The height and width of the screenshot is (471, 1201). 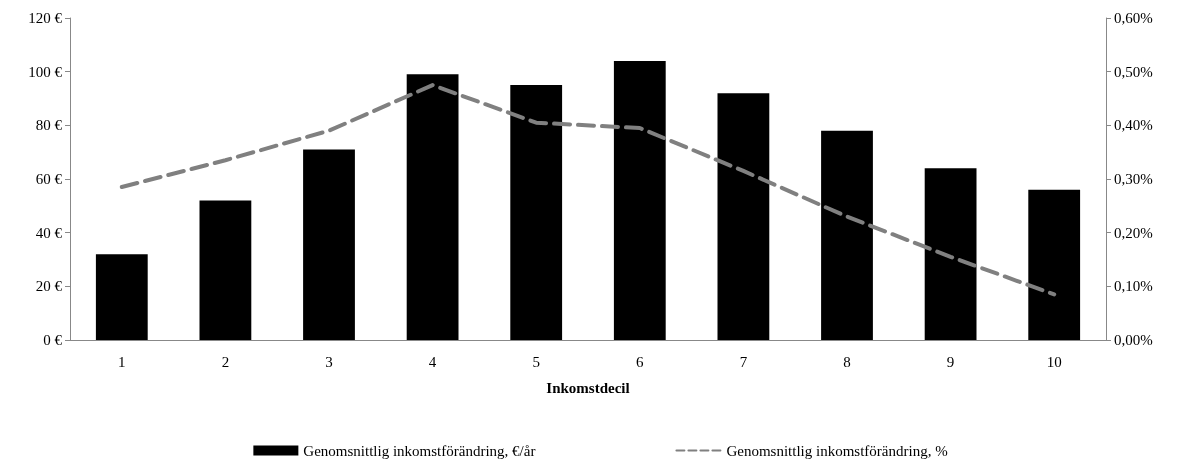 What do you see at coordinates (1133, 286) in the screenshot?
I see `y2-tick-label: 0,10%` at bounding box center [1133, 286].